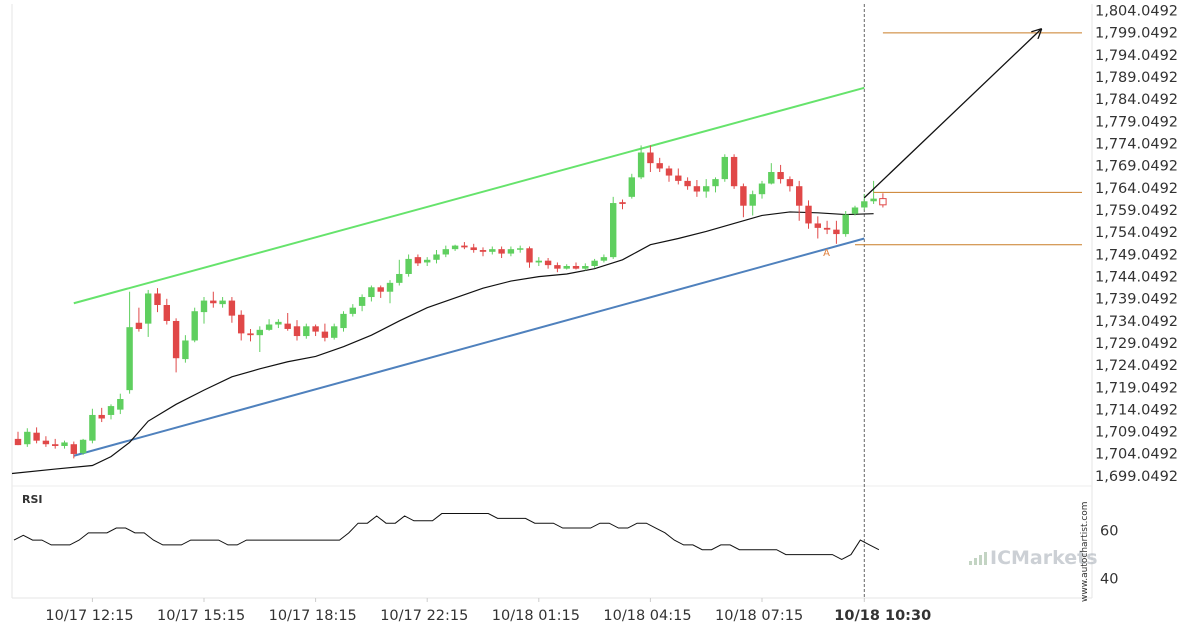  Describe the element at coordinates (313, 616) in the screenshot. I see `x-tick-label: 10/17 18:15` at that location.